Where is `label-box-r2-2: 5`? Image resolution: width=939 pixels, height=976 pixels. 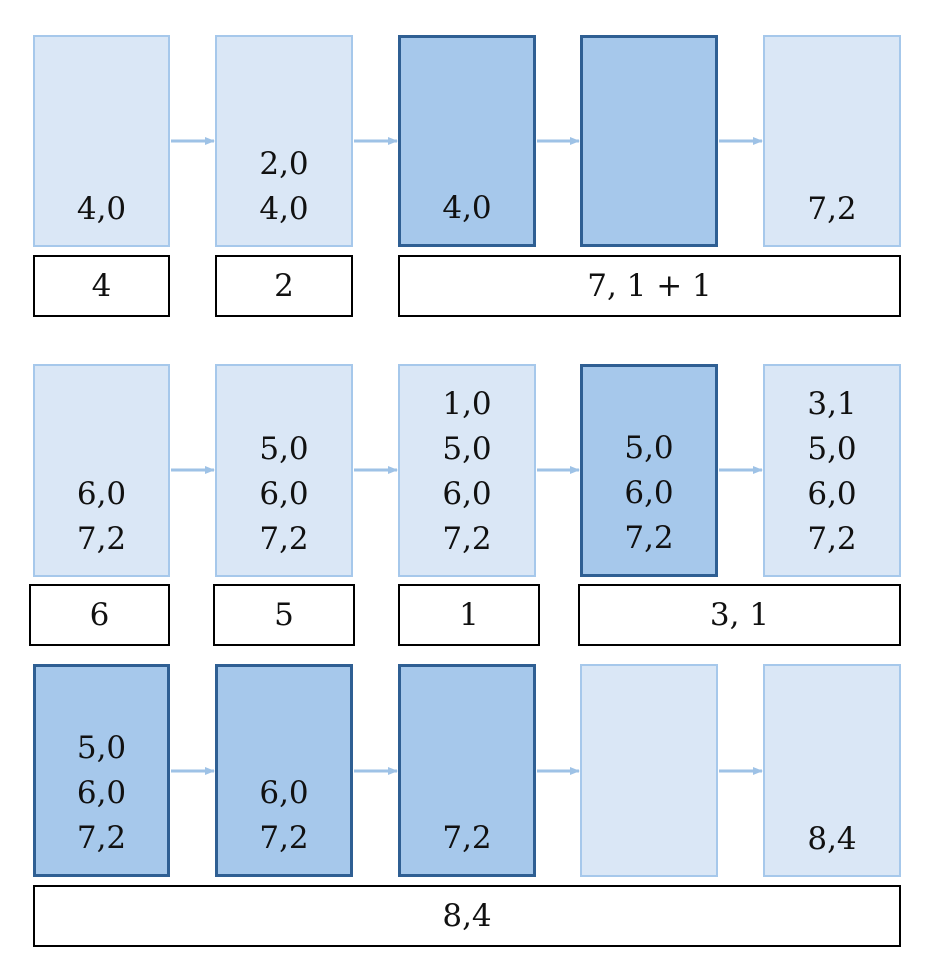
label-box-r2-2: 5 is located at coordinates (284, 615).